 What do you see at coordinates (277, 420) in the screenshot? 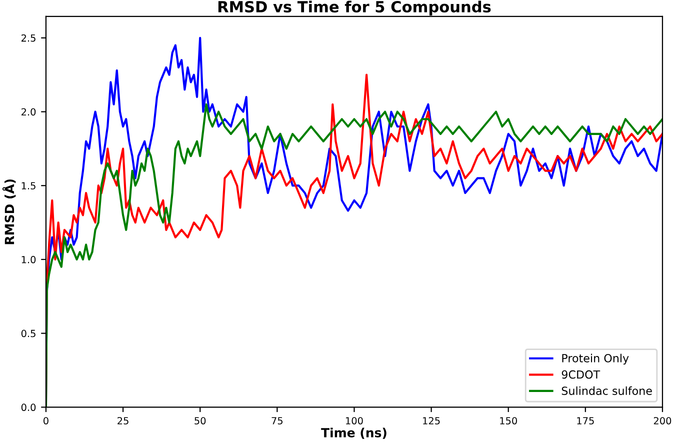
I see `x-tick-label: 75` at bounding box center [277, 420].